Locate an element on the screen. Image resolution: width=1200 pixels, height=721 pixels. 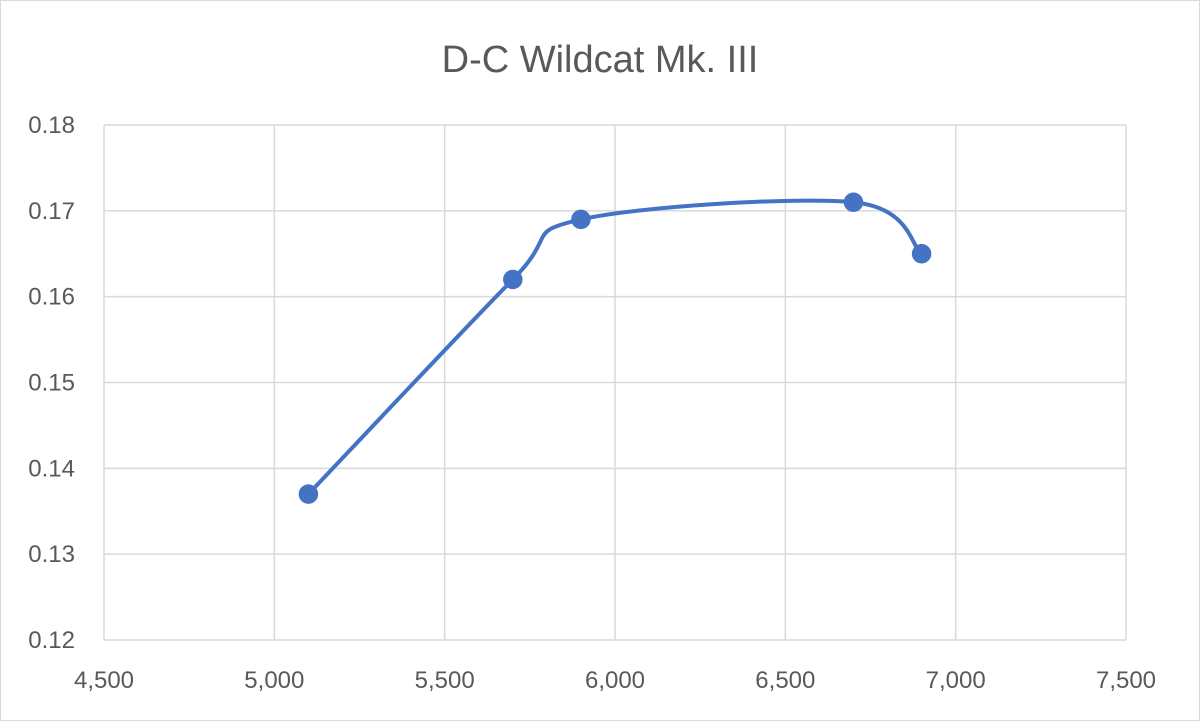
x-tick-label: 6,000 is located at coordinates (615, 680).